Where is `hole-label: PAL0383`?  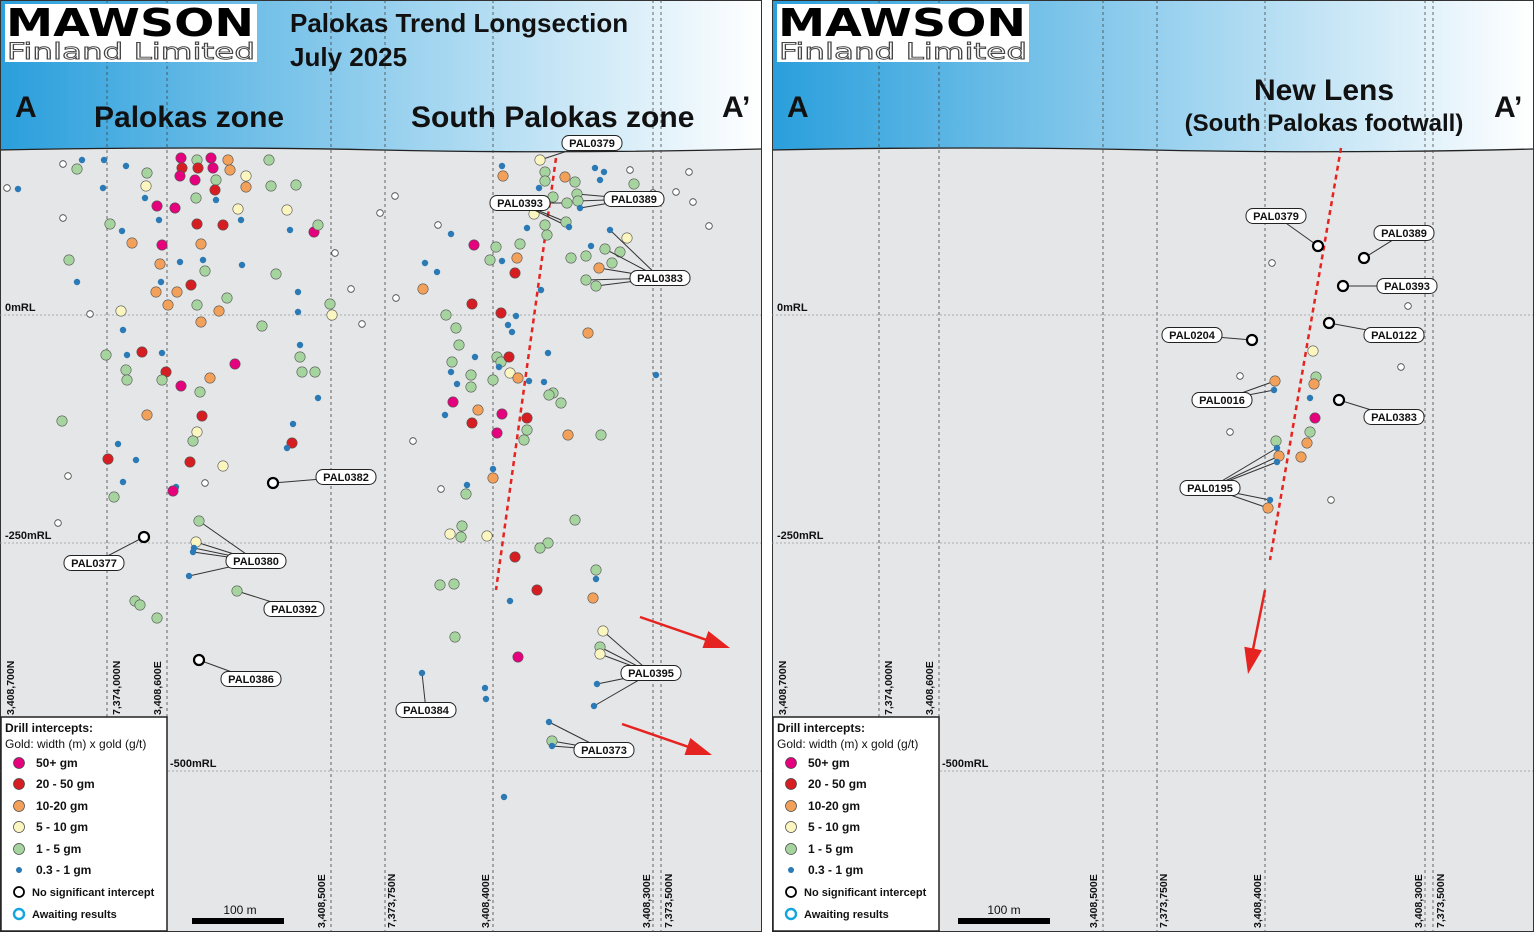
hole-label: PAL0383 is located at coordinates (660, 279).